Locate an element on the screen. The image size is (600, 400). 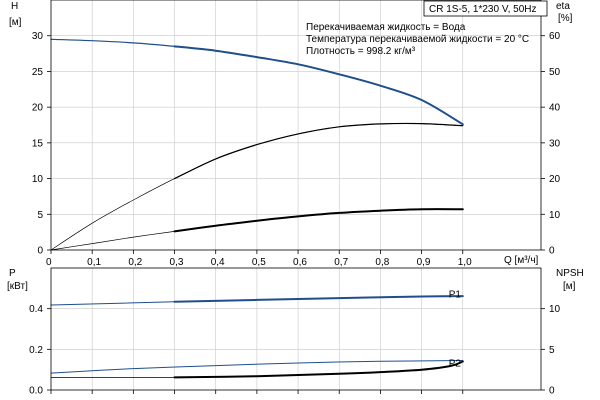
top-y-left-tick-label: 20 is located at coordinates (38, 108).